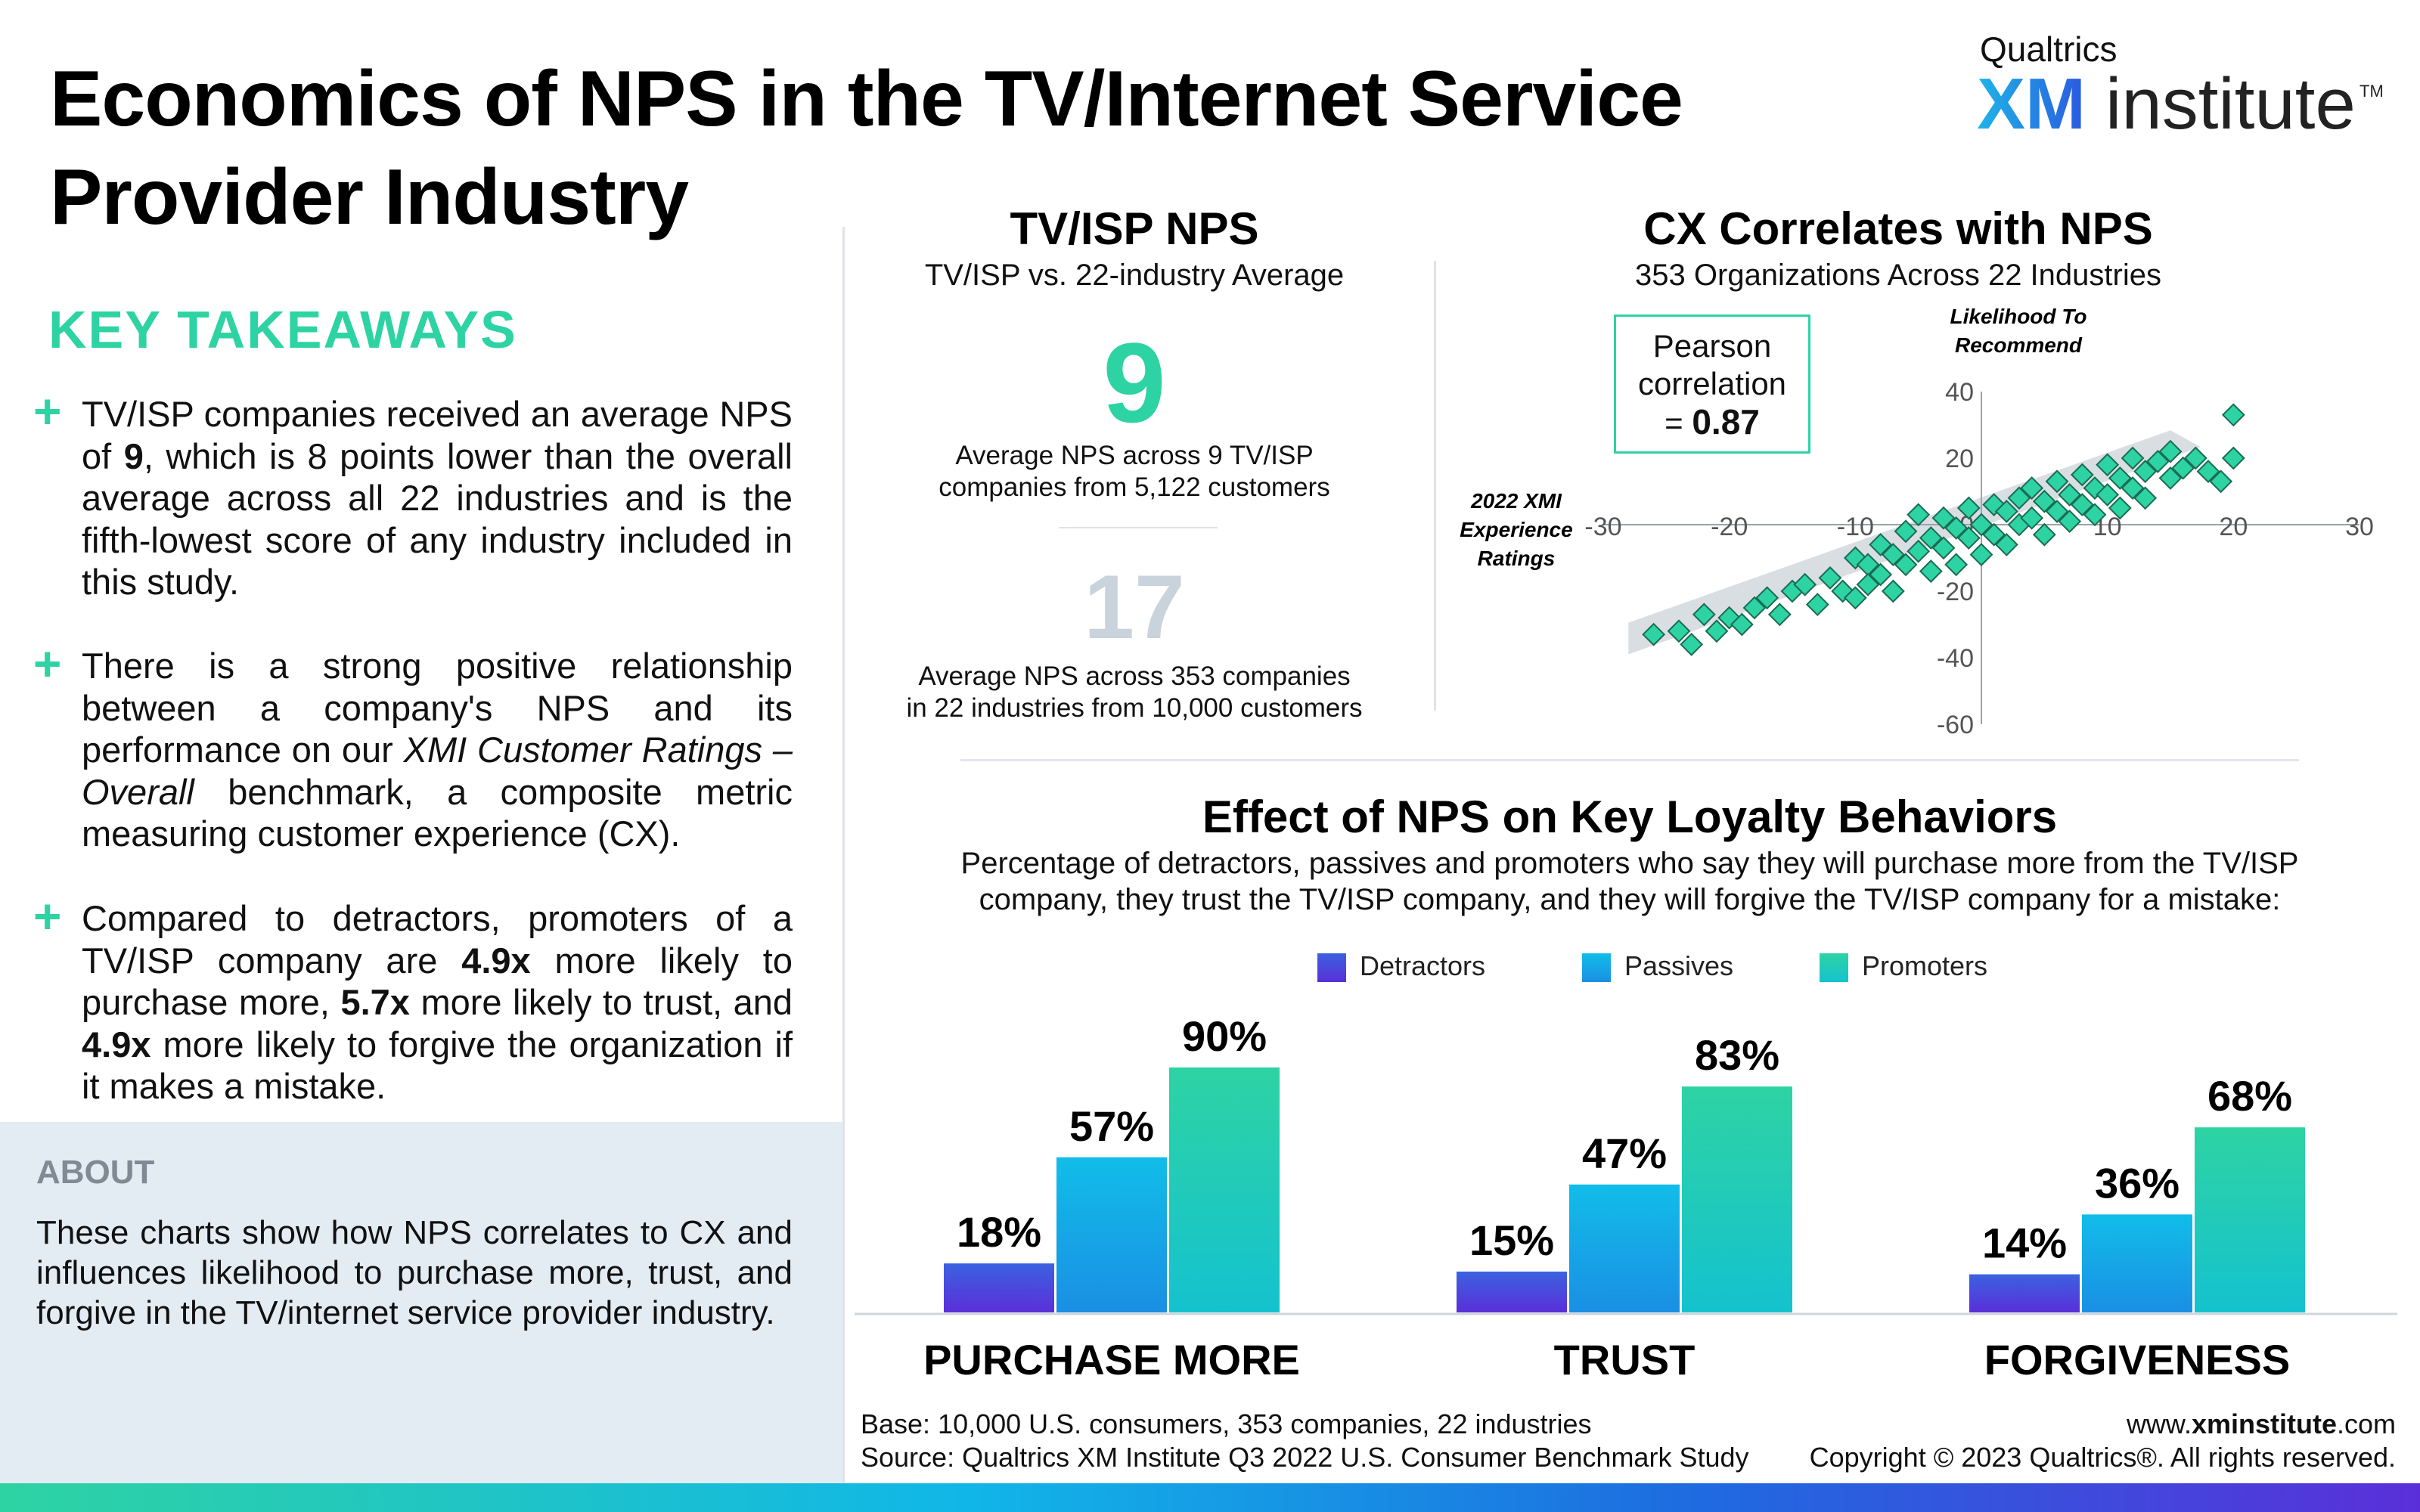 The width and height of the screenshot is (2420, 1512). Describe the element at coordinates (1834, 968) in the screenshot. I see `legend-swatch-promoters` at that location.